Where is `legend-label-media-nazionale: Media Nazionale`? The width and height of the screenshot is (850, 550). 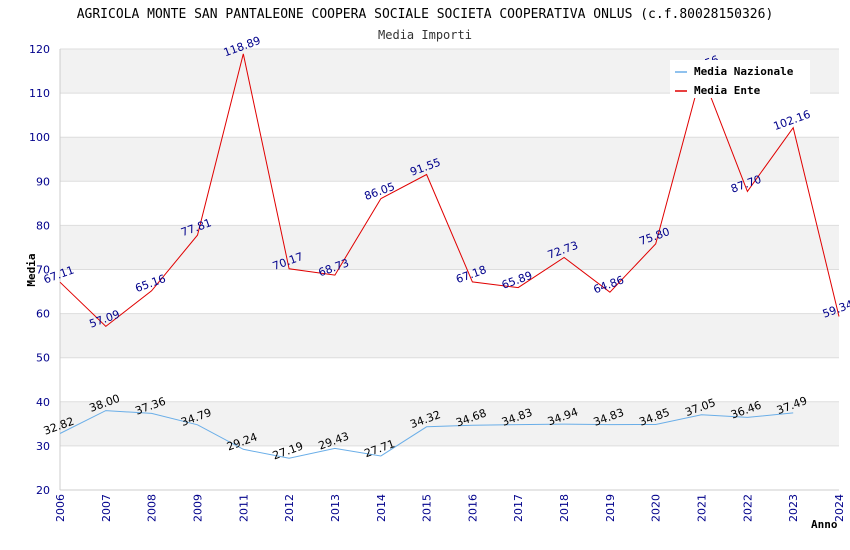
legend-label-media-nazionale: Media Nazionale is located at coordinates (744, 71).